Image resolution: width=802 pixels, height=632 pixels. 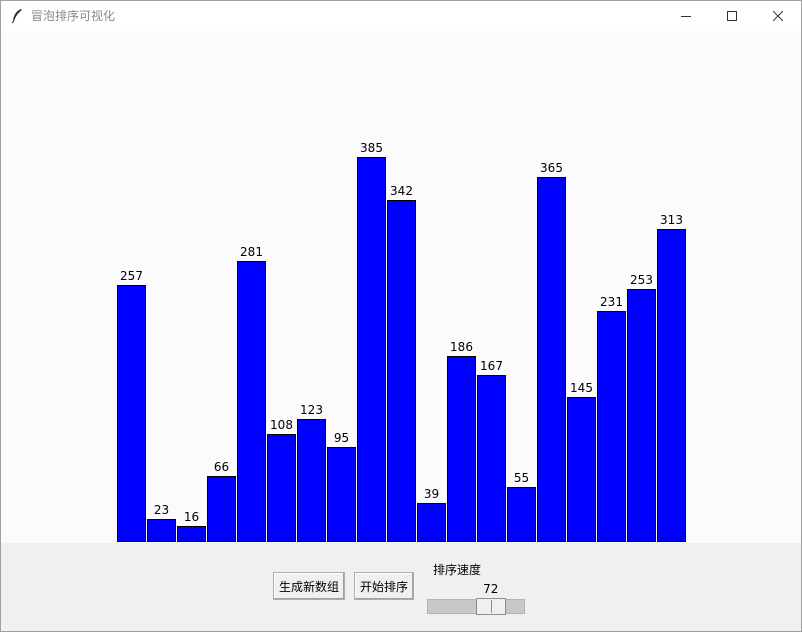 I want to click on bar-value-label: 16, so click(x=191, y=517).